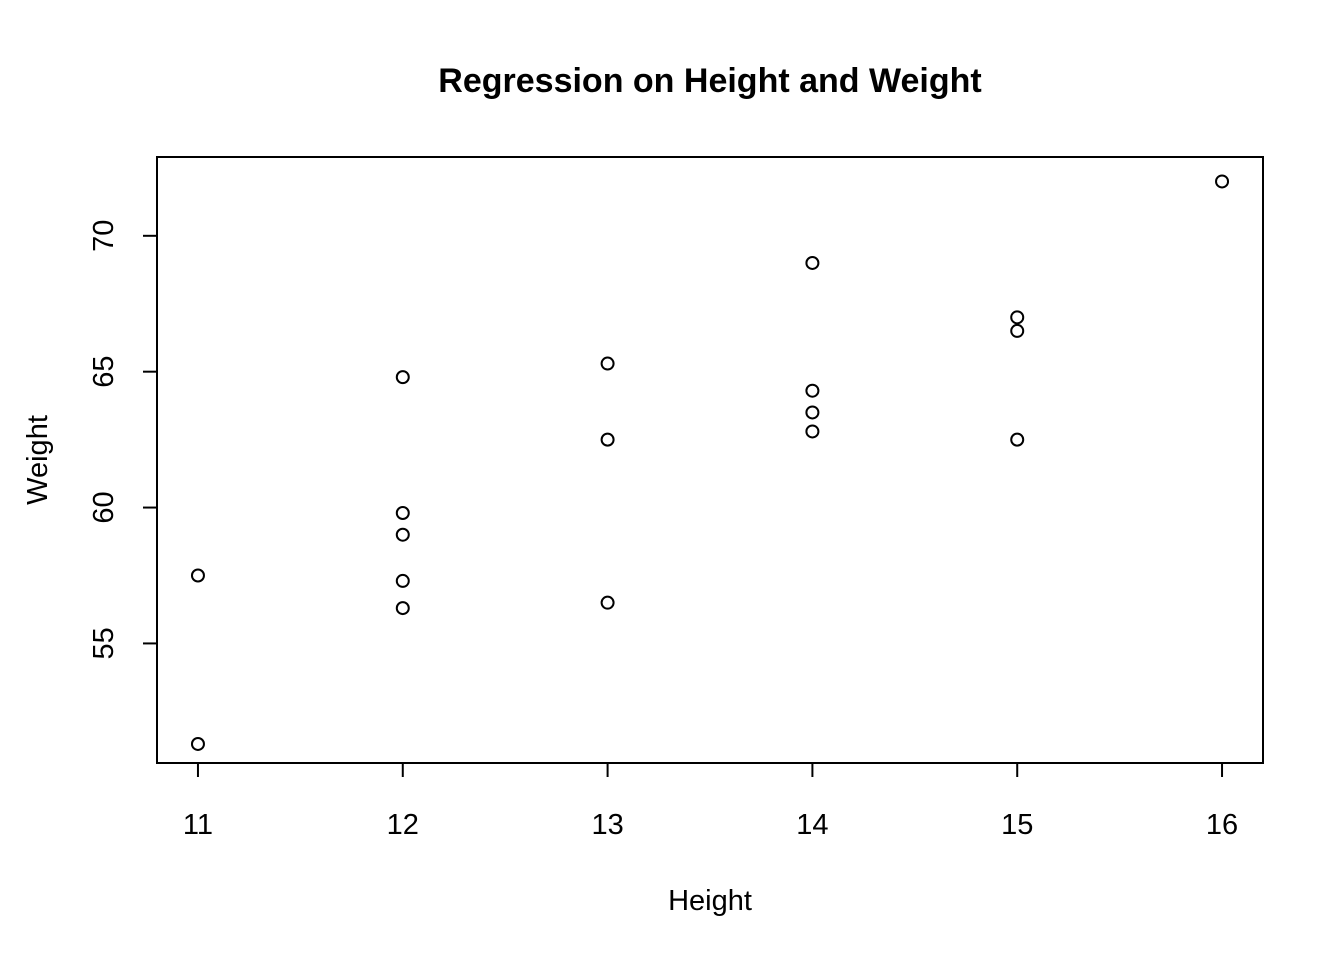  I want to click on x-tick-label: 11, so click(198, 825).